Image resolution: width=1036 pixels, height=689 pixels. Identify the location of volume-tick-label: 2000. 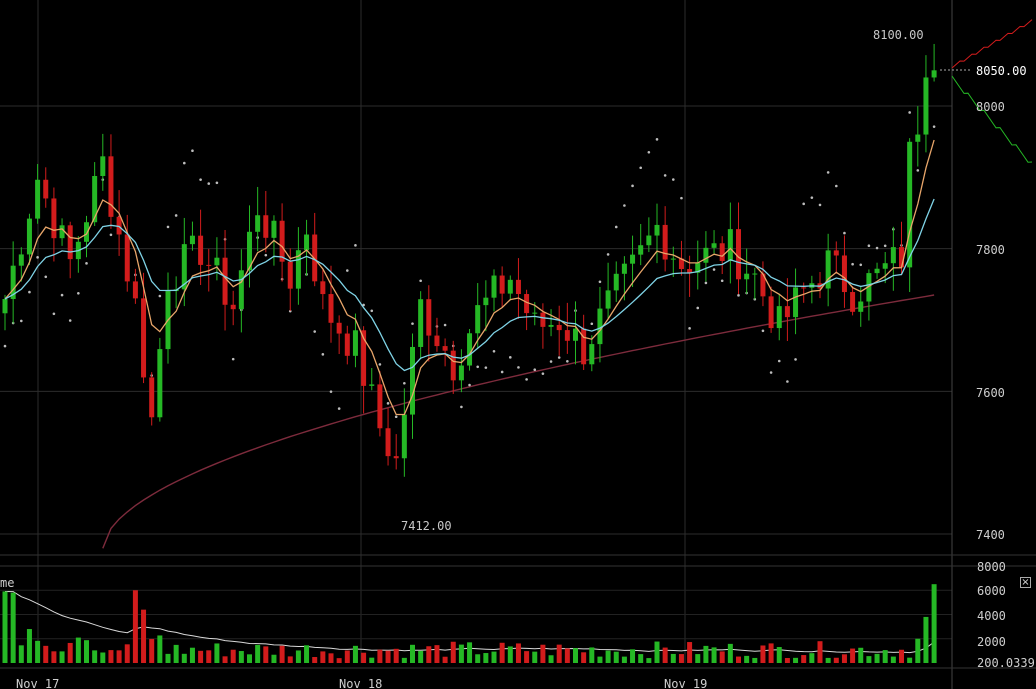
(991, 642).